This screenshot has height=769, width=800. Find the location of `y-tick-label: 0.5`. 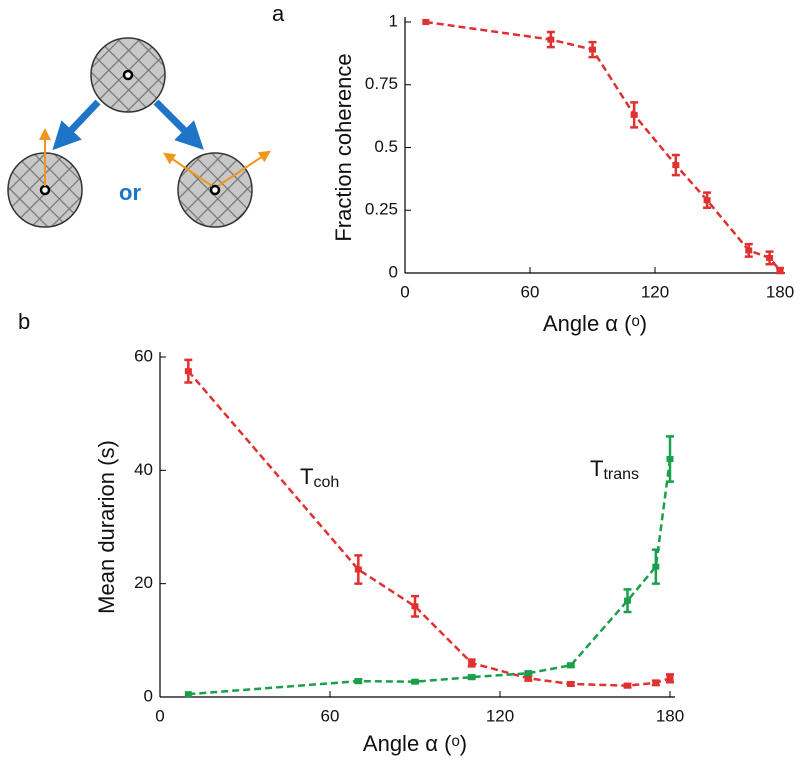

y-tick-label: 0.5 is located at coordinates (386, 146).